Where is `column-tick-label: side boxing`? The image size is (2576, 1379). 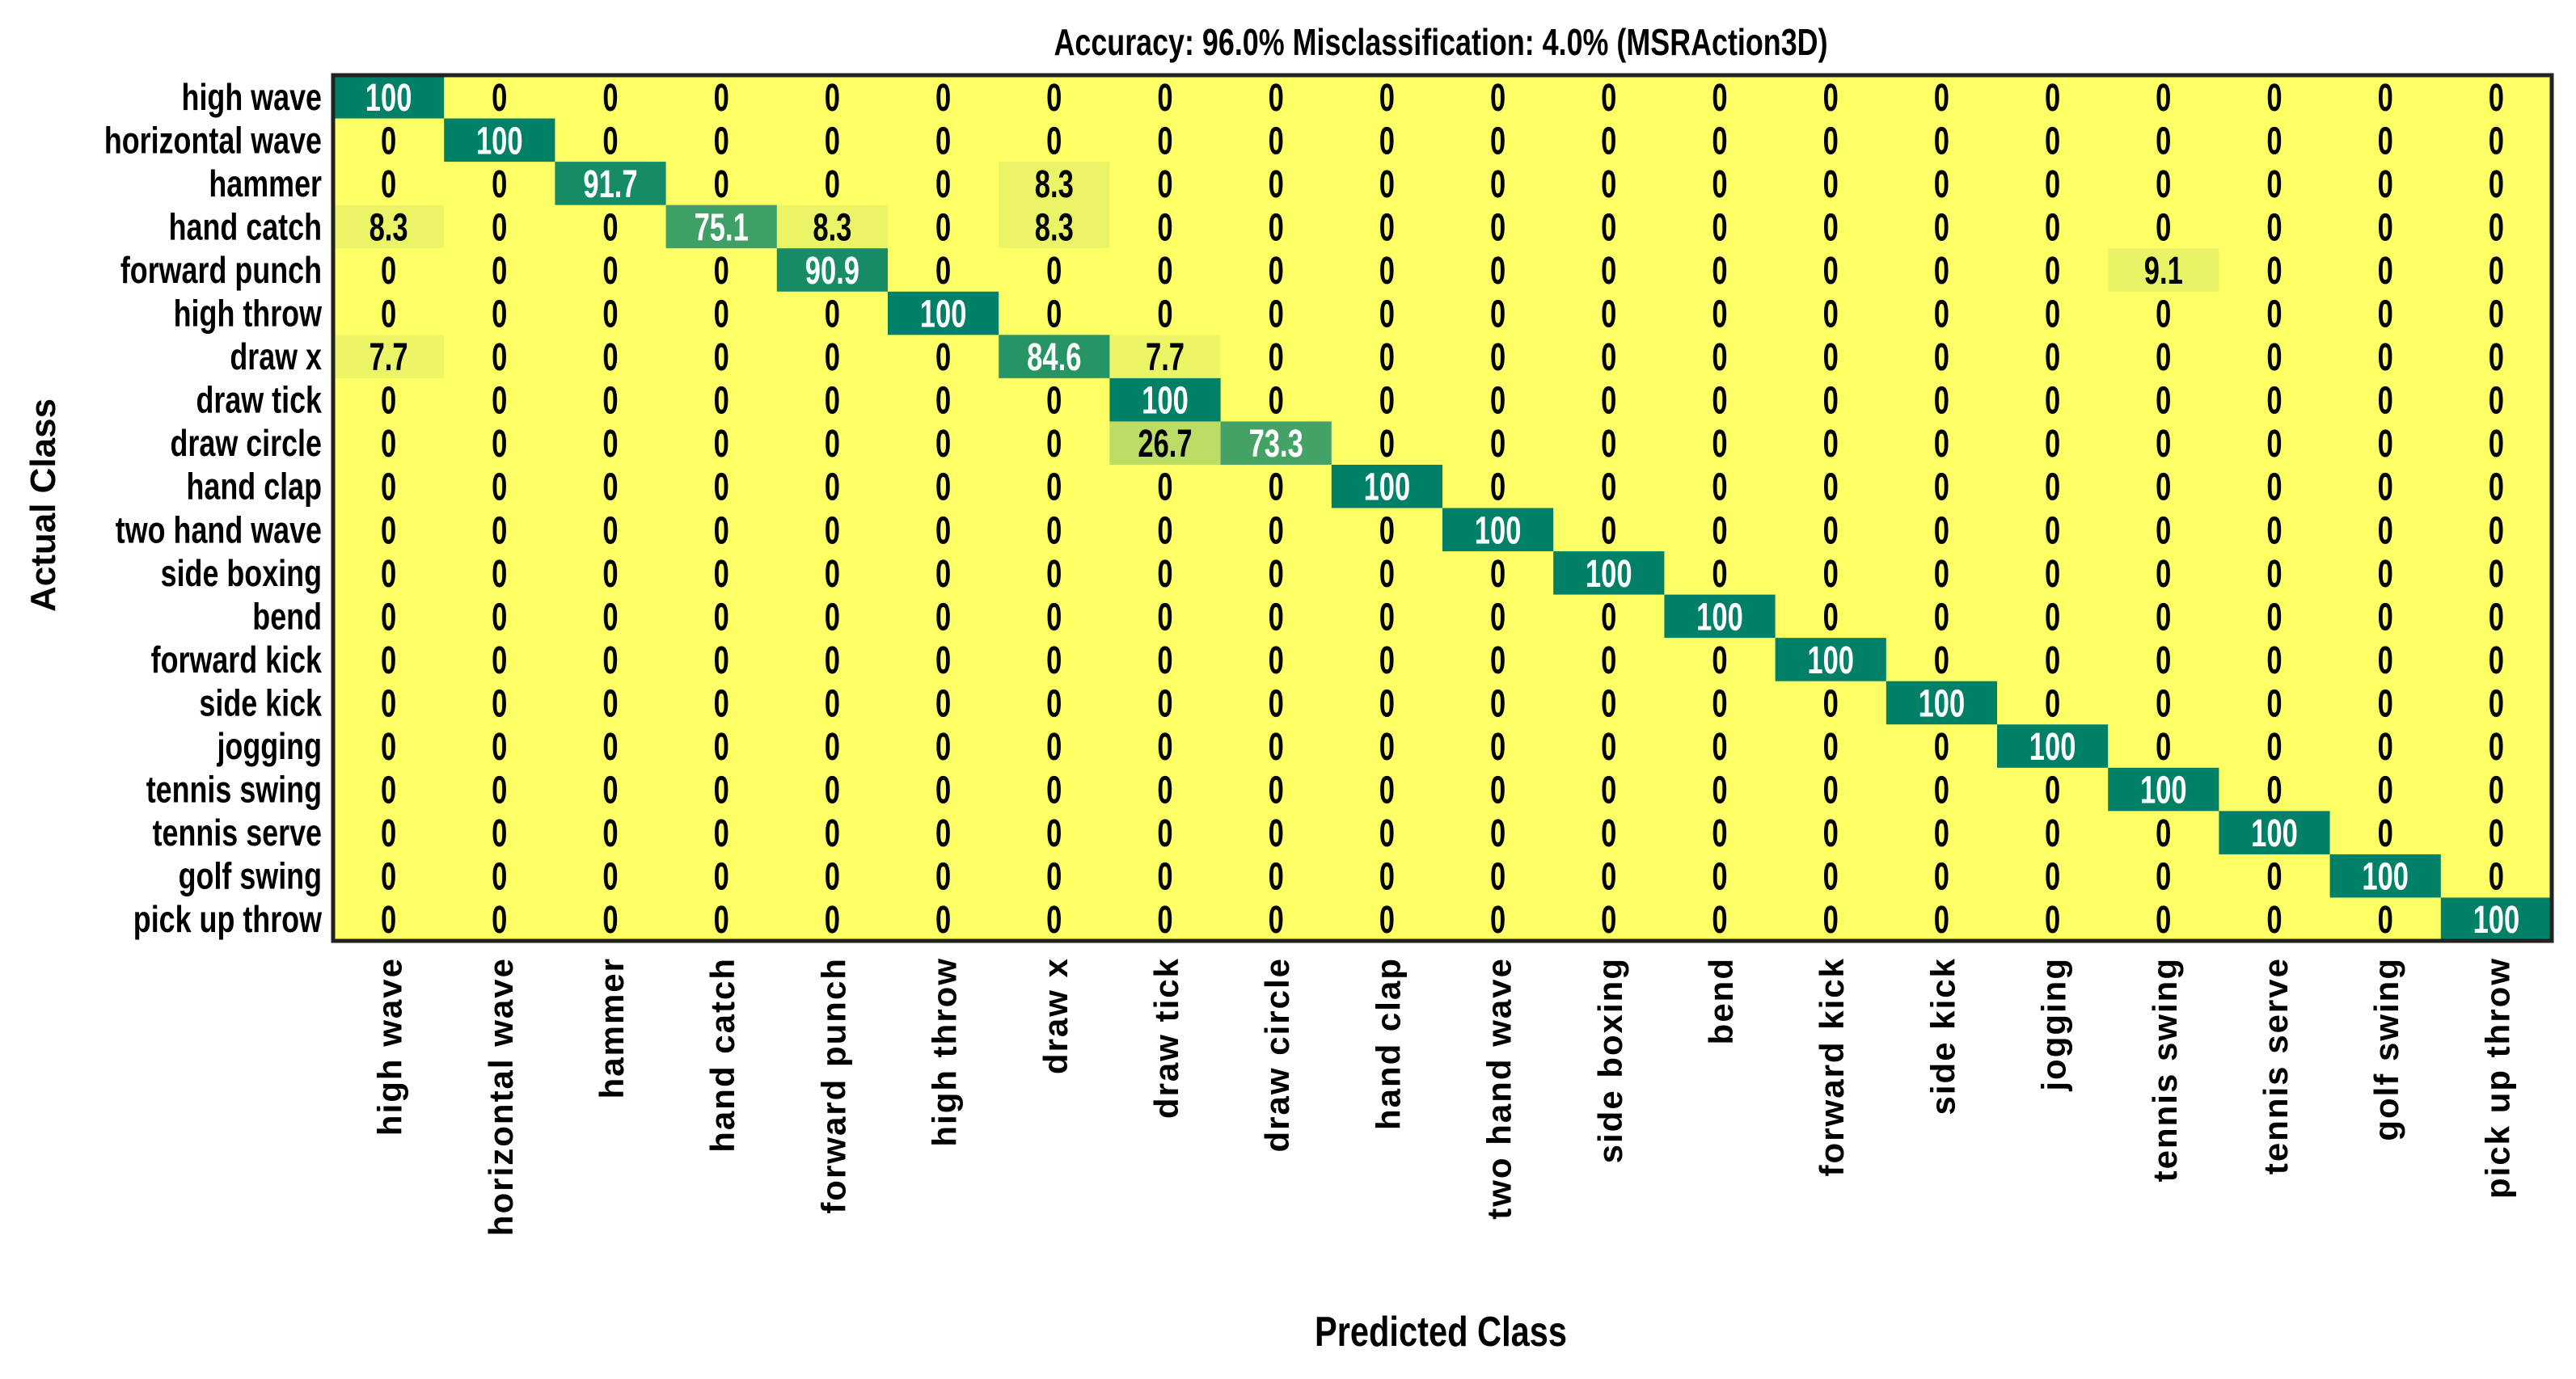
column-tick-label: side boxing is located at coordinates (1610, 1060).